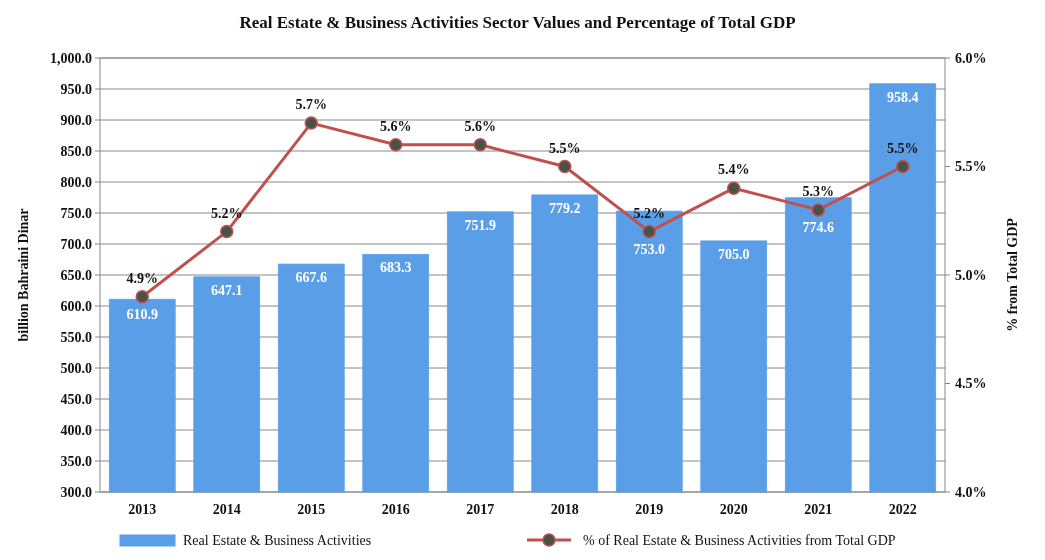 The height and width of the screenshot is (560, 1045). What do you see at coordinates (480, 225) in the screenshot?
I see `data-label: 751.9` at bounding box center [480, 225].